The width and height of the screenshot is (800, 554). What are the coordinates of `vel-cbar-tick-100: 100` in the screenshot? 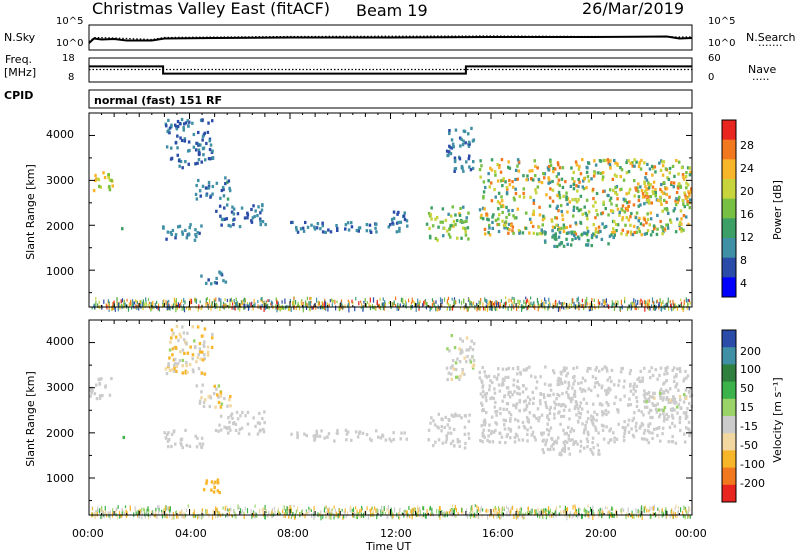 It's located at (750, 369).